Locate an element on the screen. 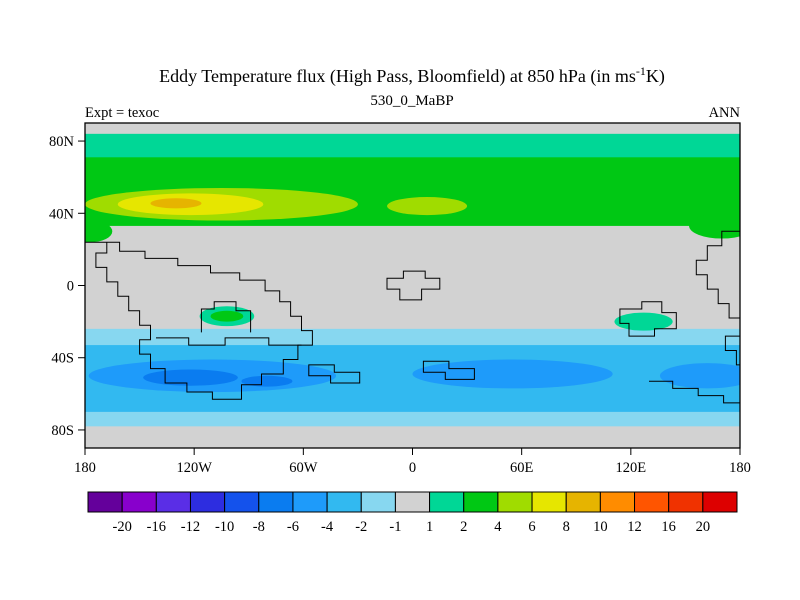 The image size is (800, 600). contour-region-nh-green-bulge-east is located at coordinates (714, 226).